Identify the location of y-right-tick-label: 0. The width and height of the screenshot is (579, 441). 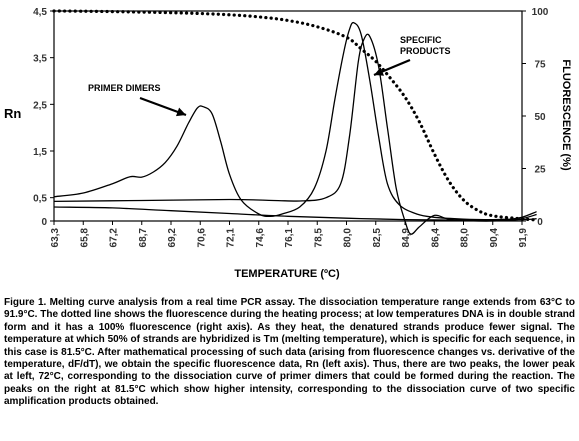
(540, 222).